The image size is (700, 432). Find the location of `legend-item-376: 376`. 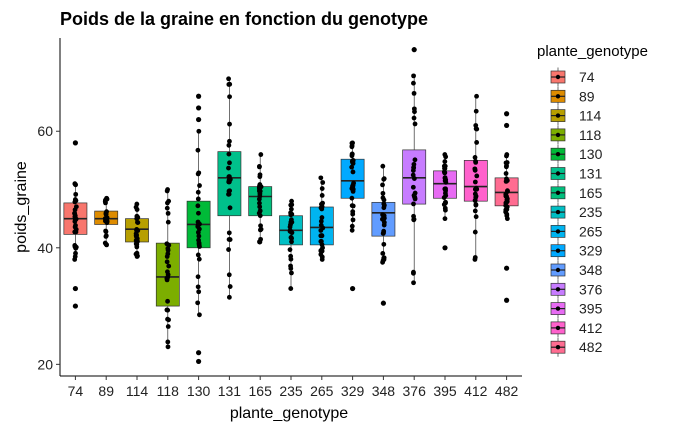

legend-item-376: 376 is located at coordinates (576, 289).